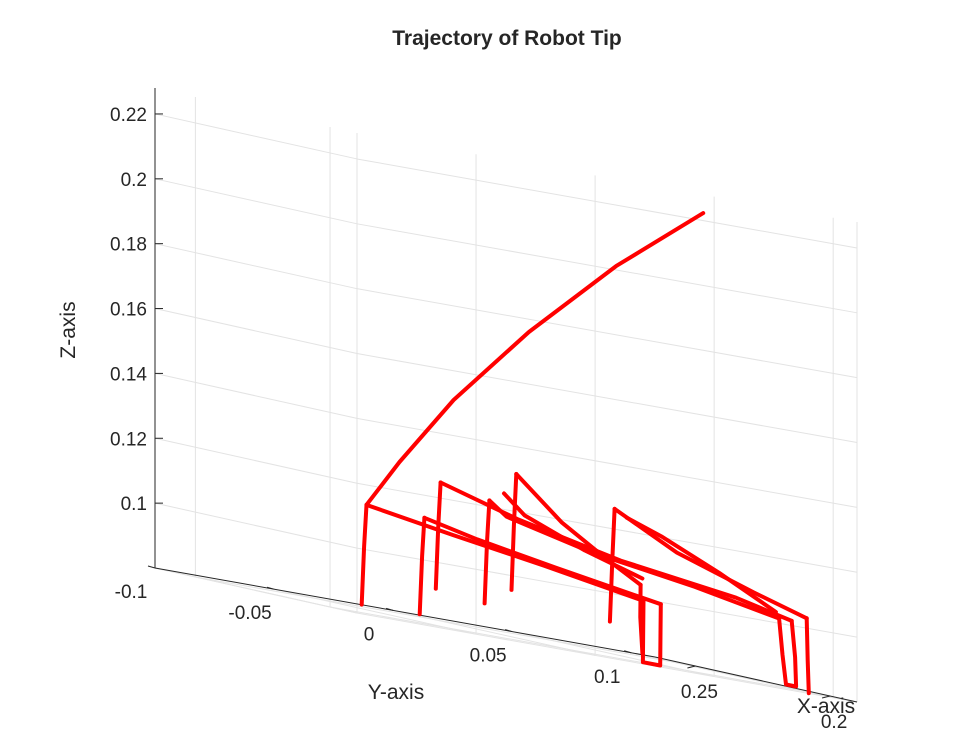 This screenshot has width=980, height=740. Describe the element at coordinates (396, 692) in the screenshot. I see `y-axis-label: Y-axis` at that location.